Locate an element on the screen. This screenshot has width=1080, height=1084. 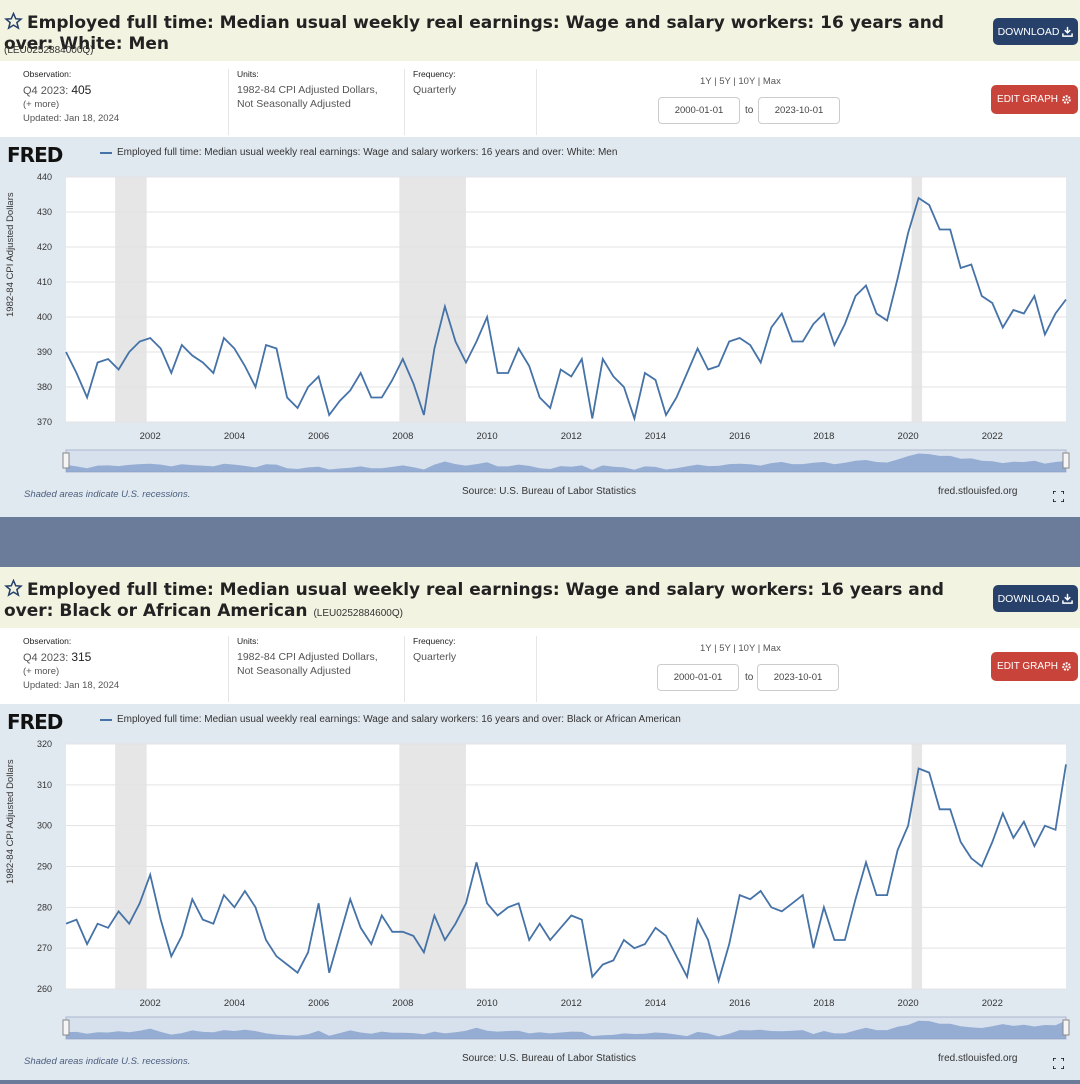
x-tick-label: 2002 is located at coordinates (150, 436).